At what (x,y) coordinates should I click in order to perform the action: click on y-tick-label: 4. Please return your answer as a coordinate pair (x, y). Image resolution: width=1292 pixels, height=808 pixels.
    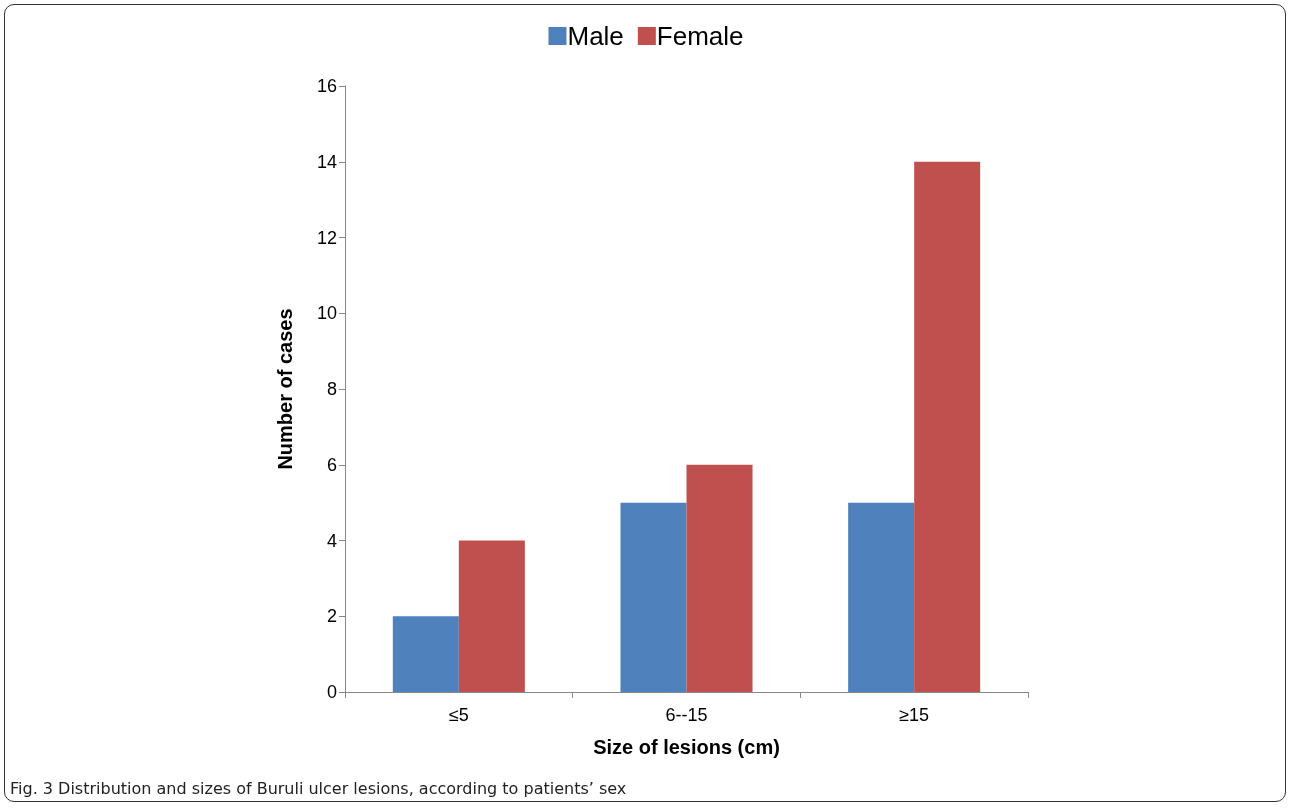
    Looking at the image, I should click on (331, 540).